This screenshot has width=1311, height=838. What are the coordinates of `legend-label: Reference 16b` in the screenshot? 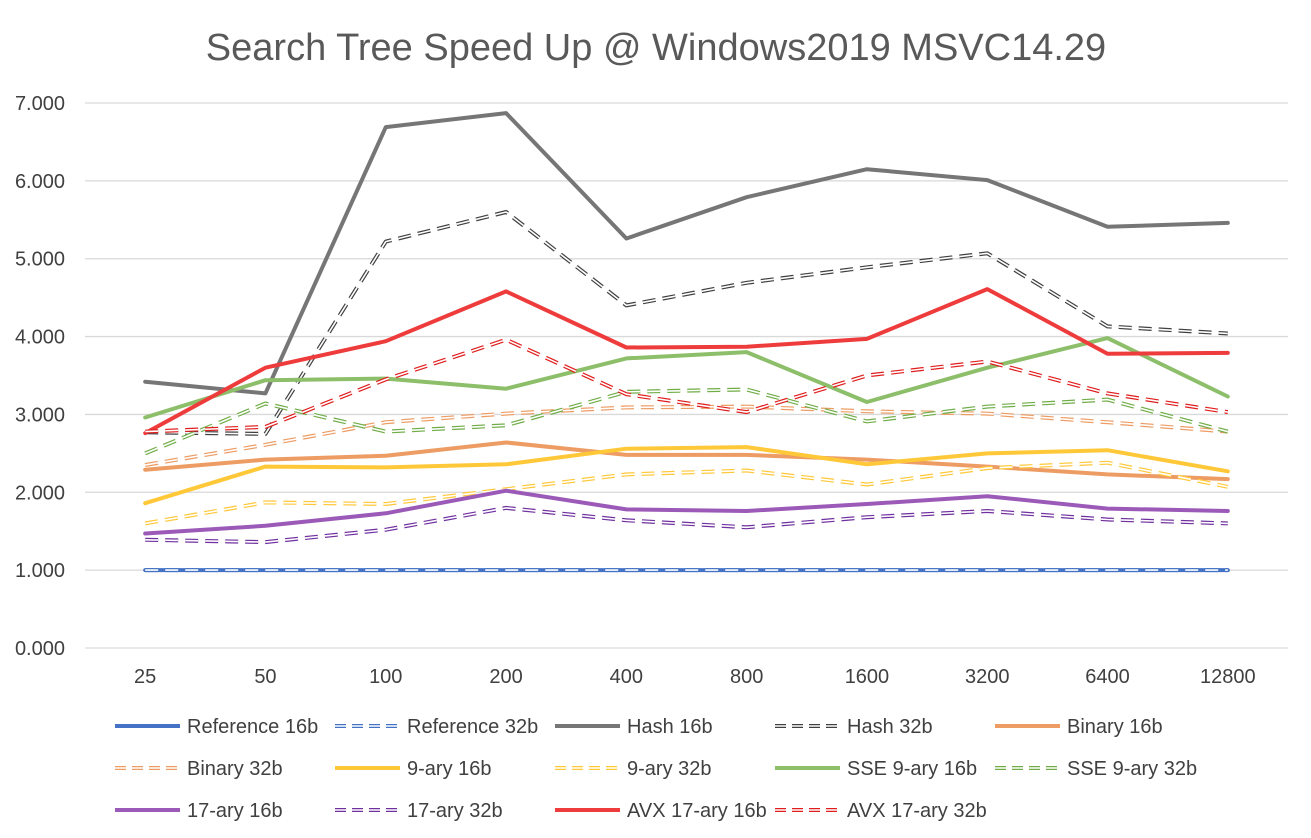 It's located at (252, 727).